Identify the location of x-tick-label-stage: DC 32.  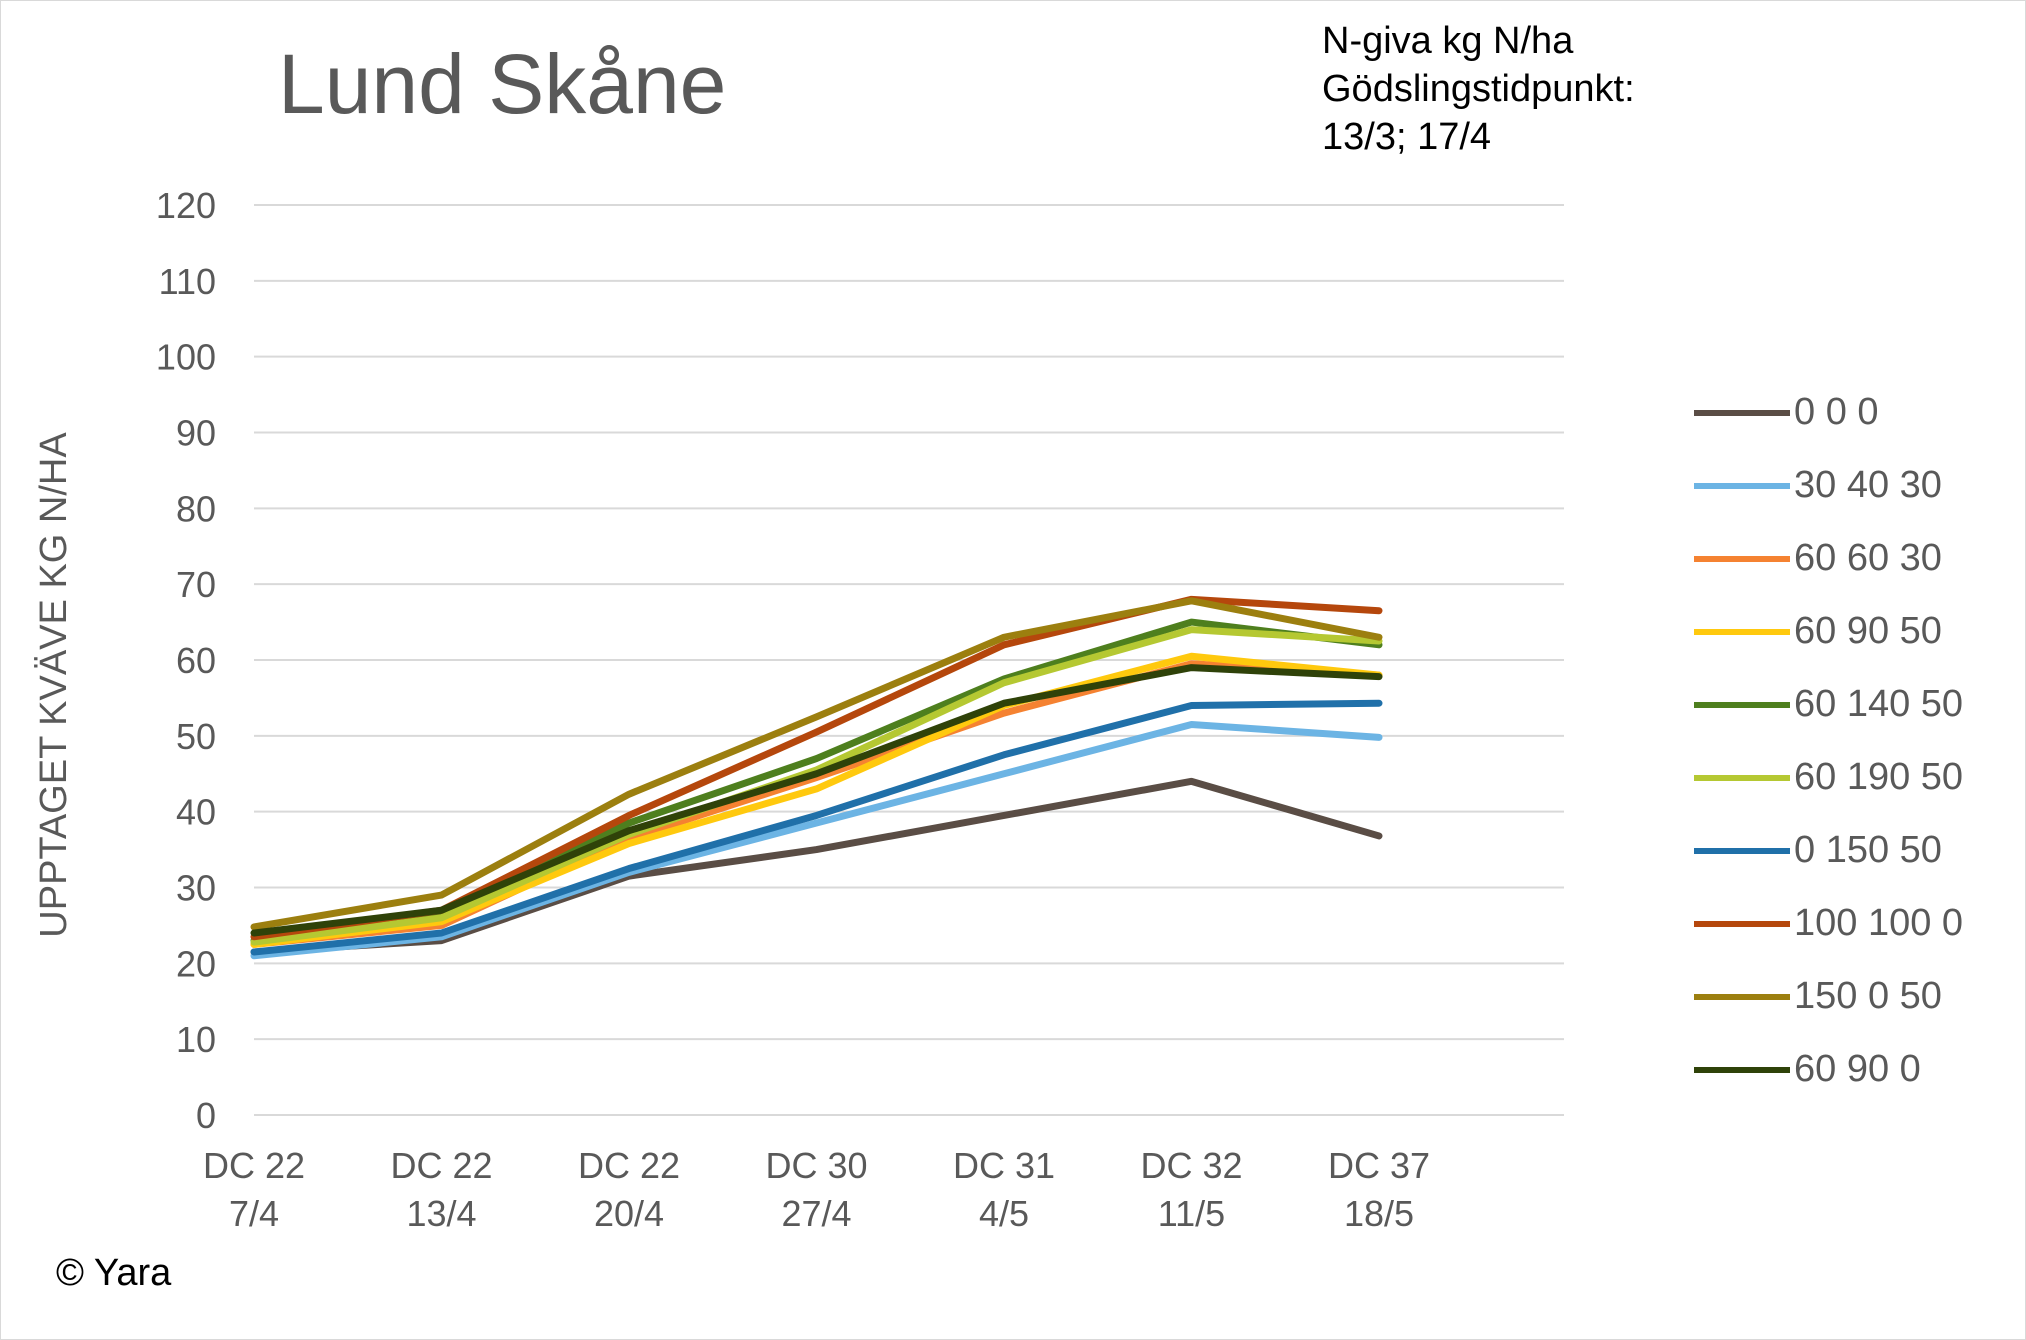
(1191, 1165).